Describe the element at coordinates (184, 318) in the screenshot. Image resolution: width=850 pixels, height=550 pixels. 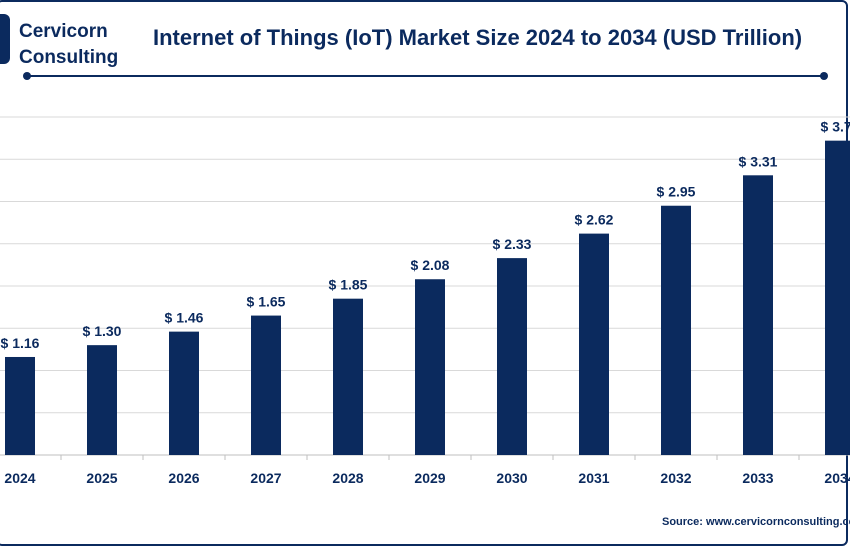
I see `data-label: $ 1.46` at that location.